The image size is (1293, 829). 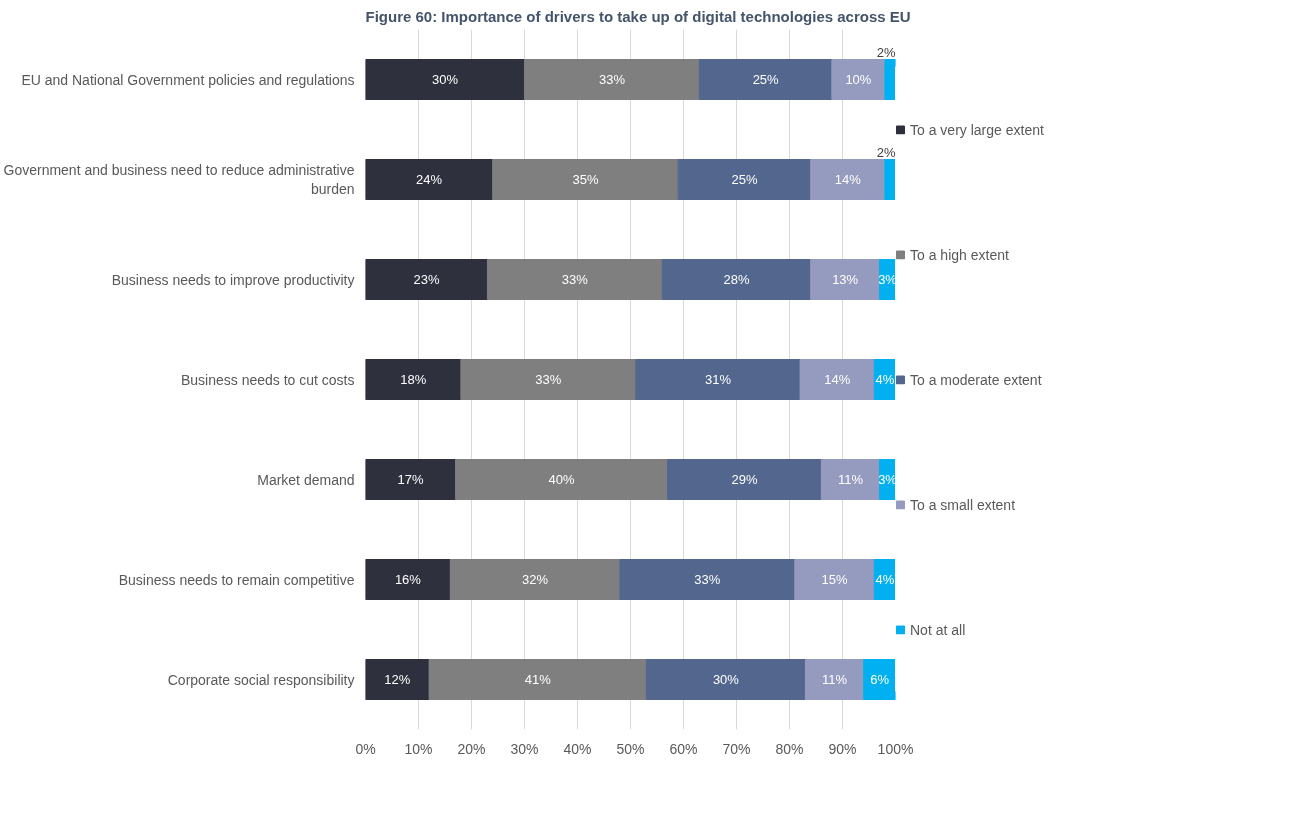 What do you see at coordinates (977, 130) in the screenshot?
I see `legend-label: To a very large extent` at bounding box center [977, 130].